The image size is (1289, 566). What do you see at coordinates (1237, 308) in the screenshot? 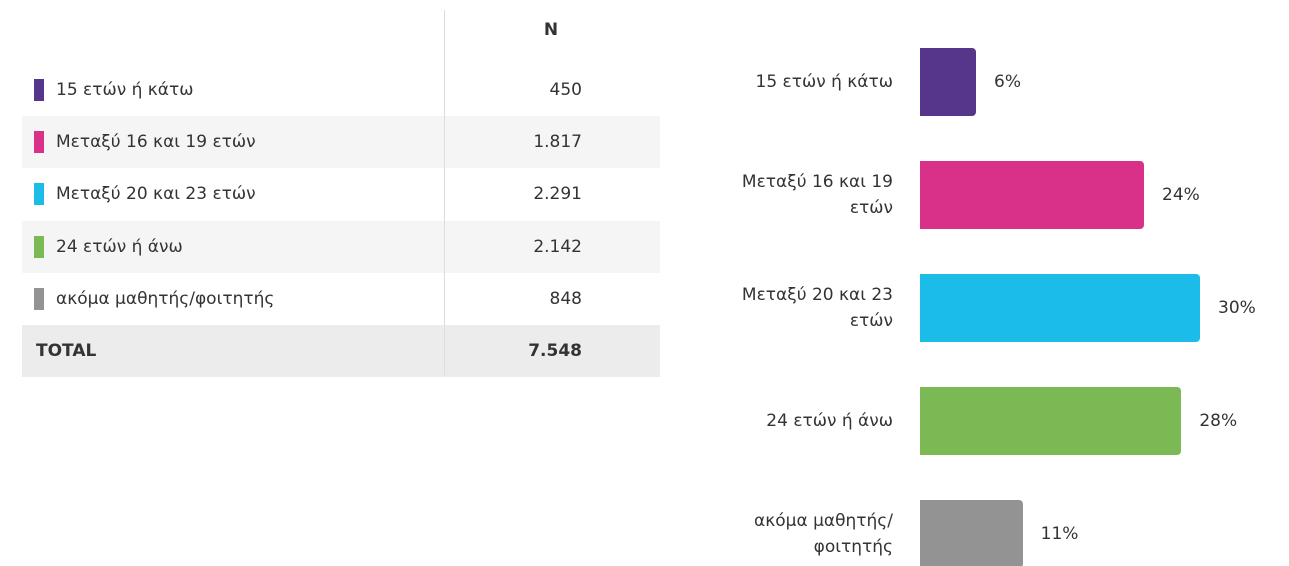
I see `value-label: 30%` at bounding box center [1237, 308].